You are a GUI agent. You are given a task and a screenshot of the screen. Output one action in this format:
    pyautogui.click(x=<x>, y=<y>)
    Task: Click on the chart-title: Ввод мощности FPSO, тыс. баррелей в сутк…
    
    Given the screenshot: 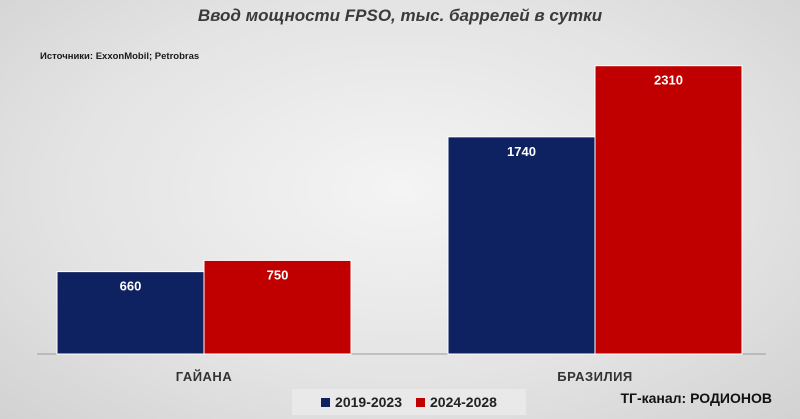 What is the action you would take?
    pyautogui.click(x=400, y=15)
    